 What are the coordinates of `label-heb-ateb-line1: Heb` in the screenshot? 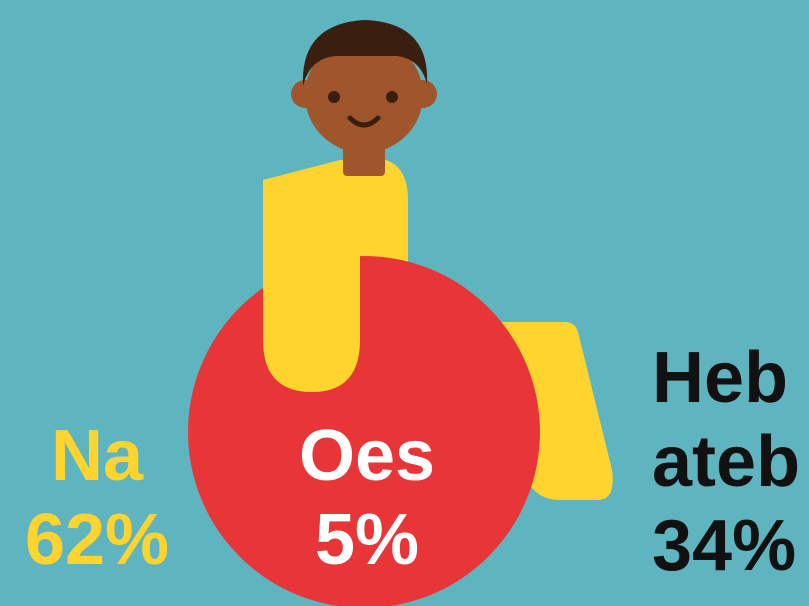 It's located at (720, 378).